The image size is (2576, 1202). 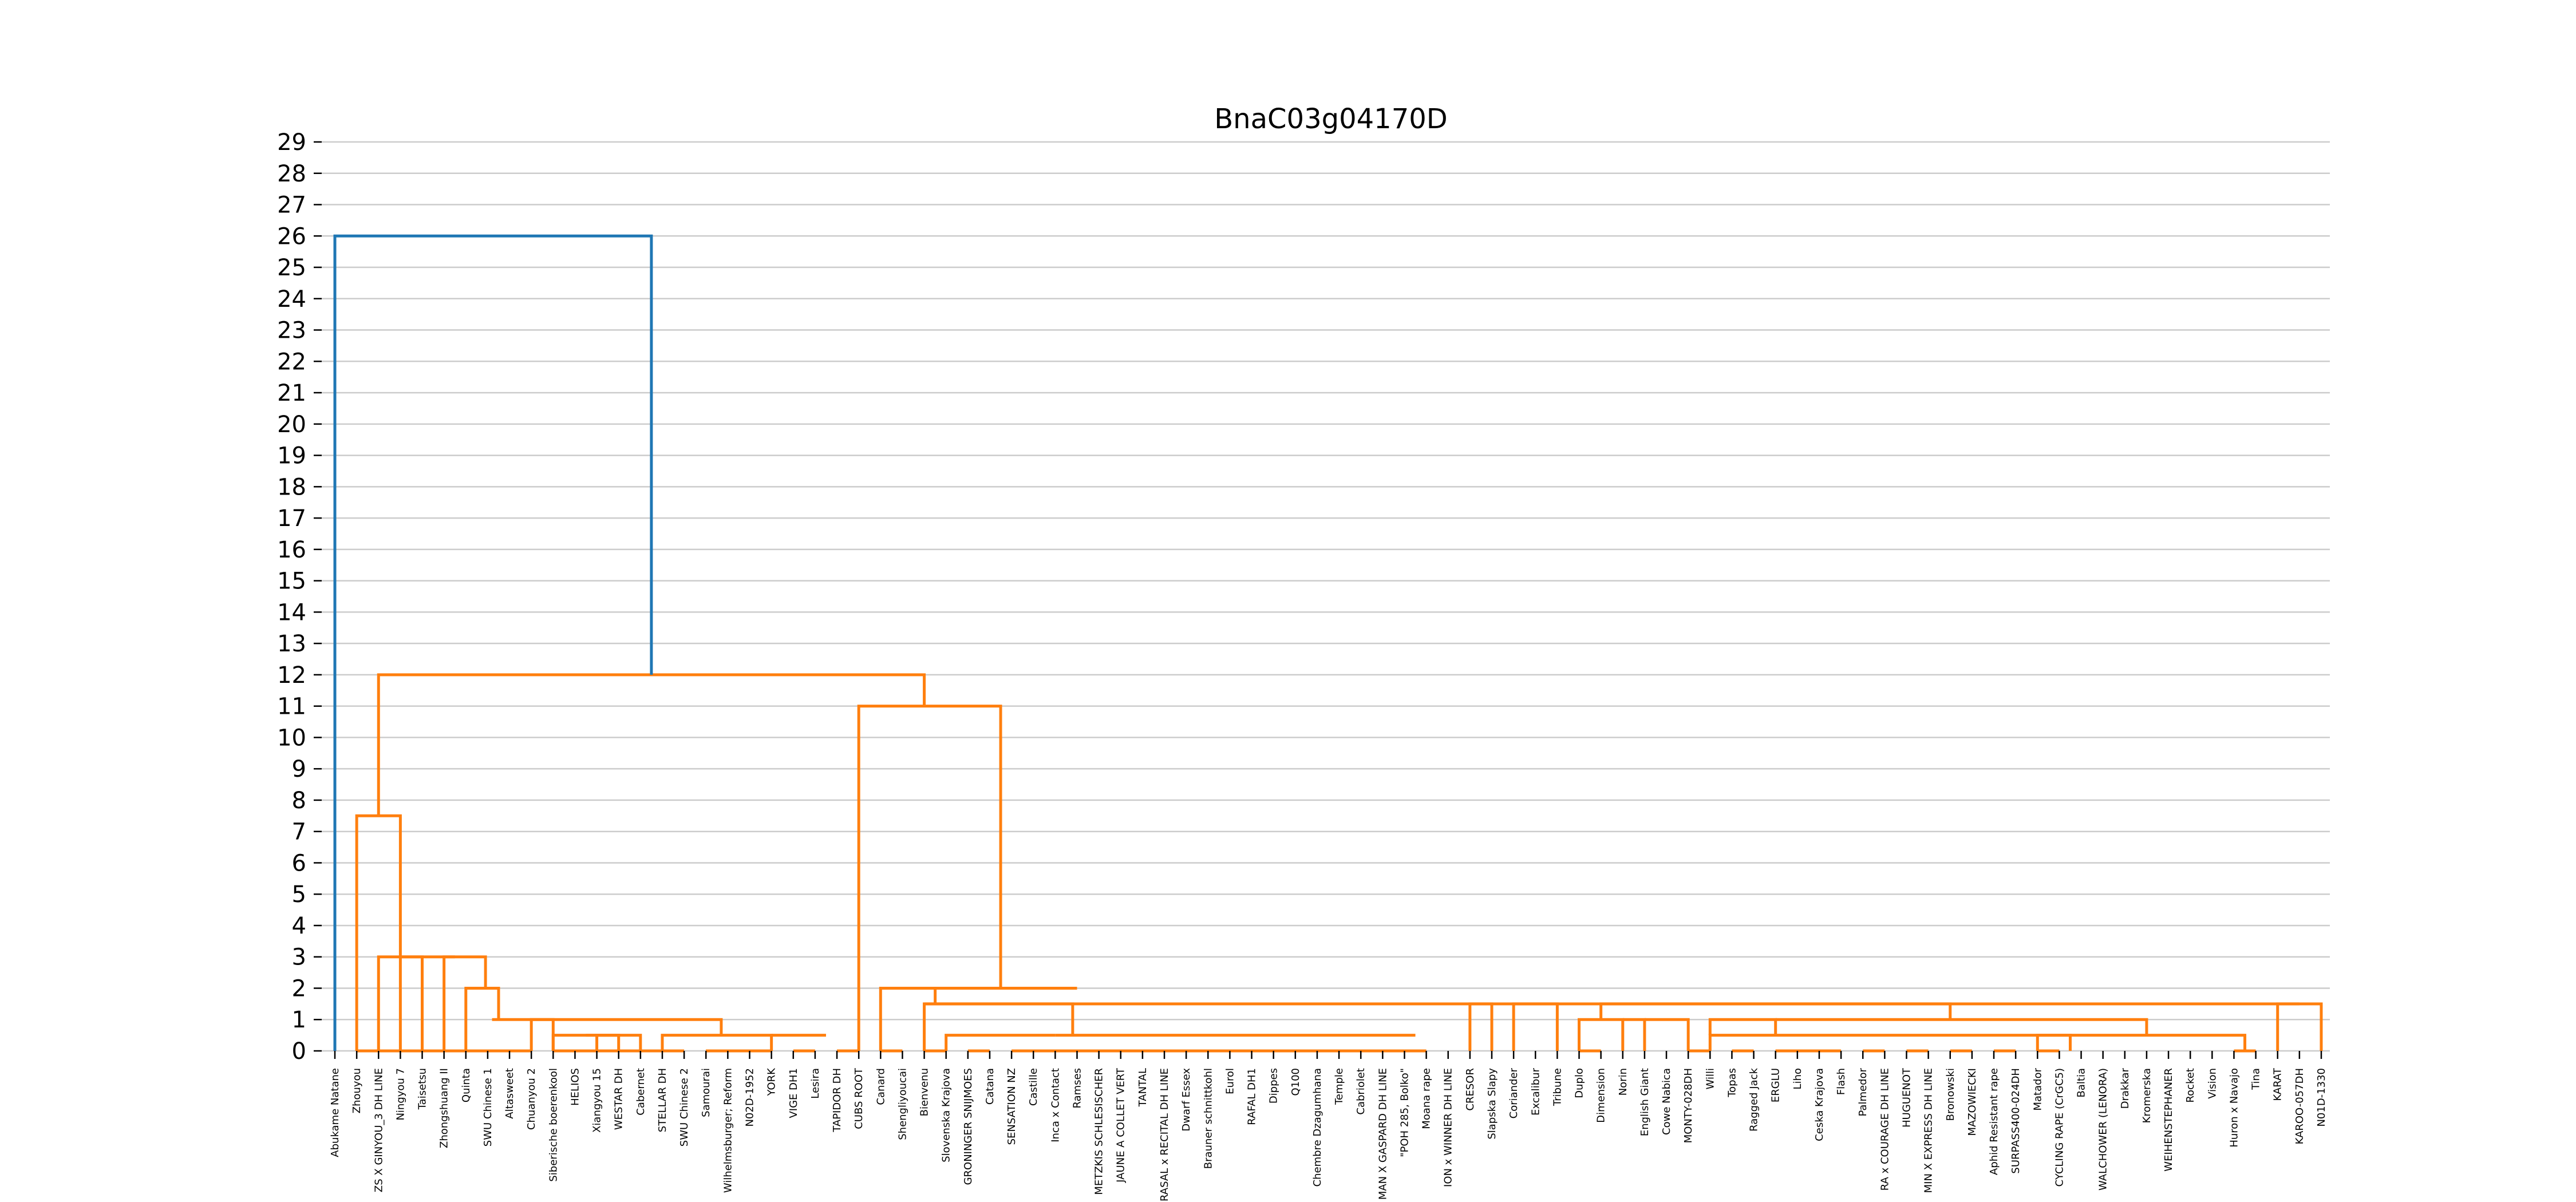 What do you see at coordinates (1186, 1100) in the screenshot?
I see `leaf-label: Dwarf Essex` at bounding box center [1186, 1100].